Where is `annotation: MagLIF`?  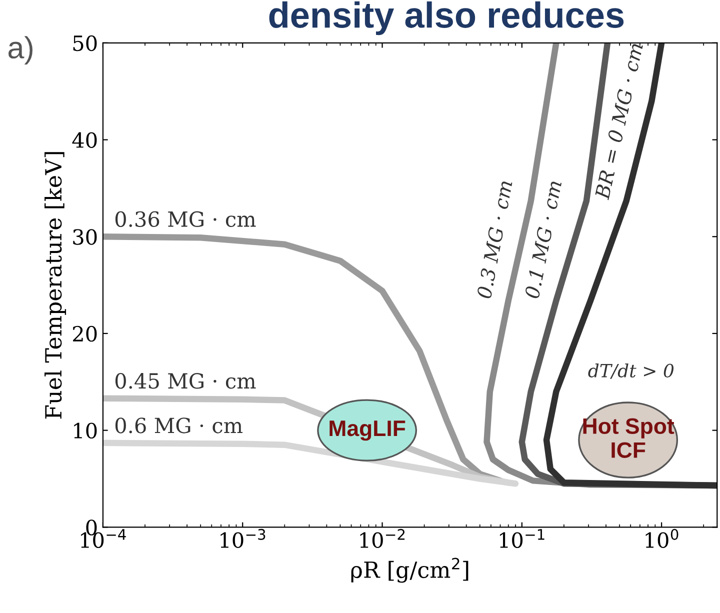
annotation: MagLIF is located at coordinates (368, 430).